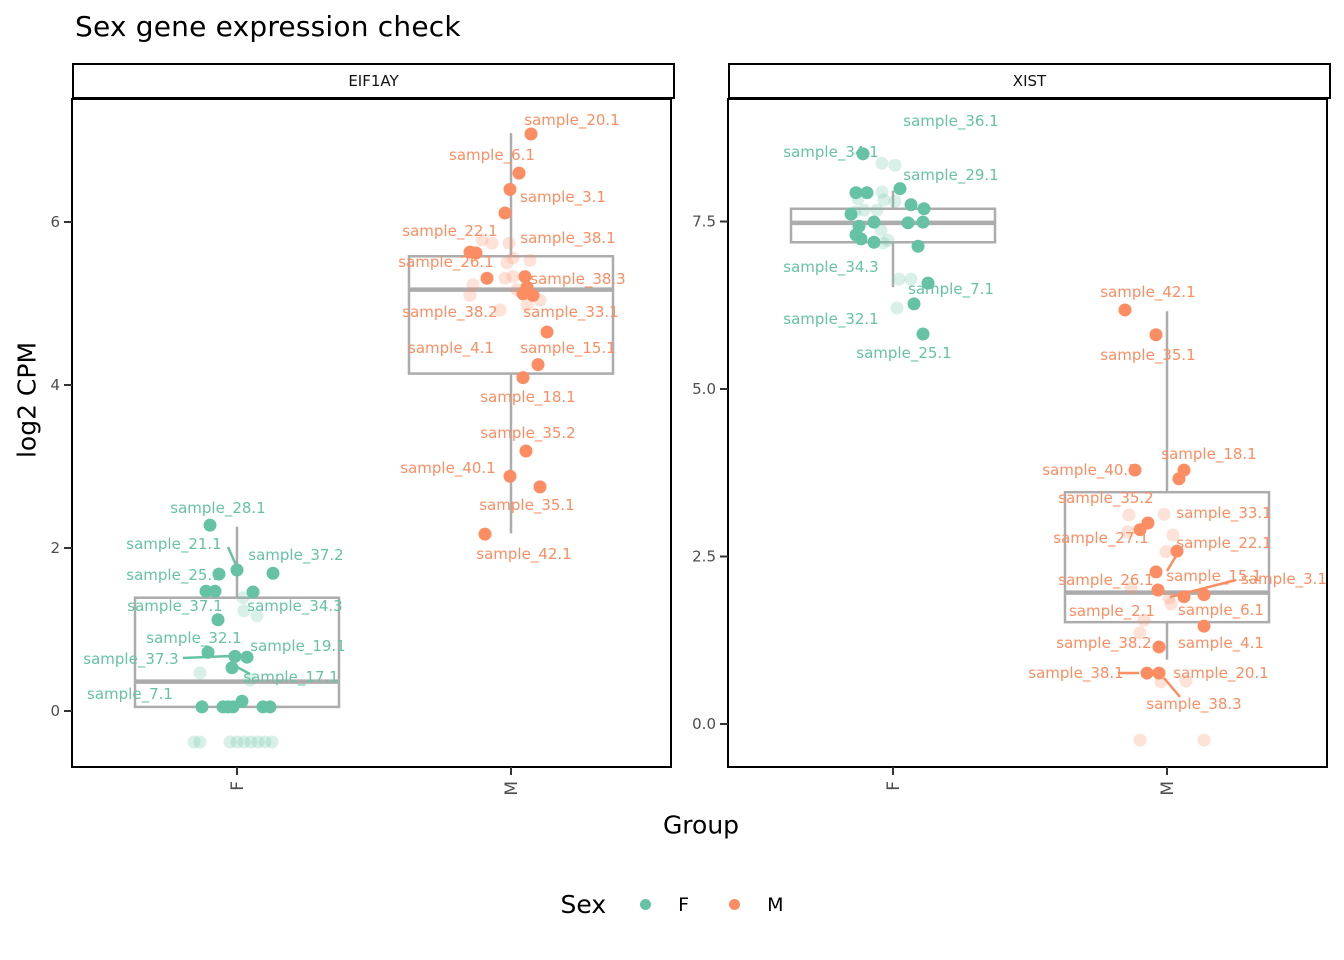  I want to click on point-label: sample_38.2, so click(1103, 643).